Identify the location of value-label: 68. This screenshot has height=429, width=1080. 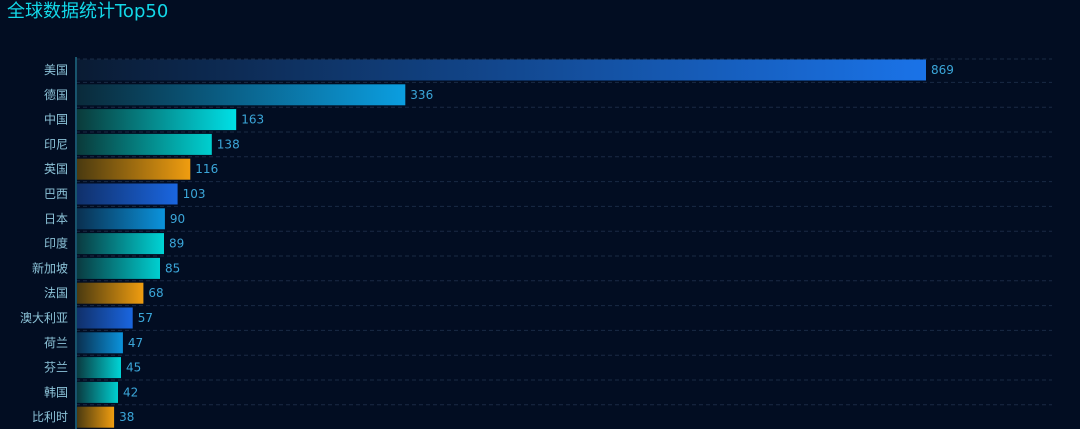
(155, 293).